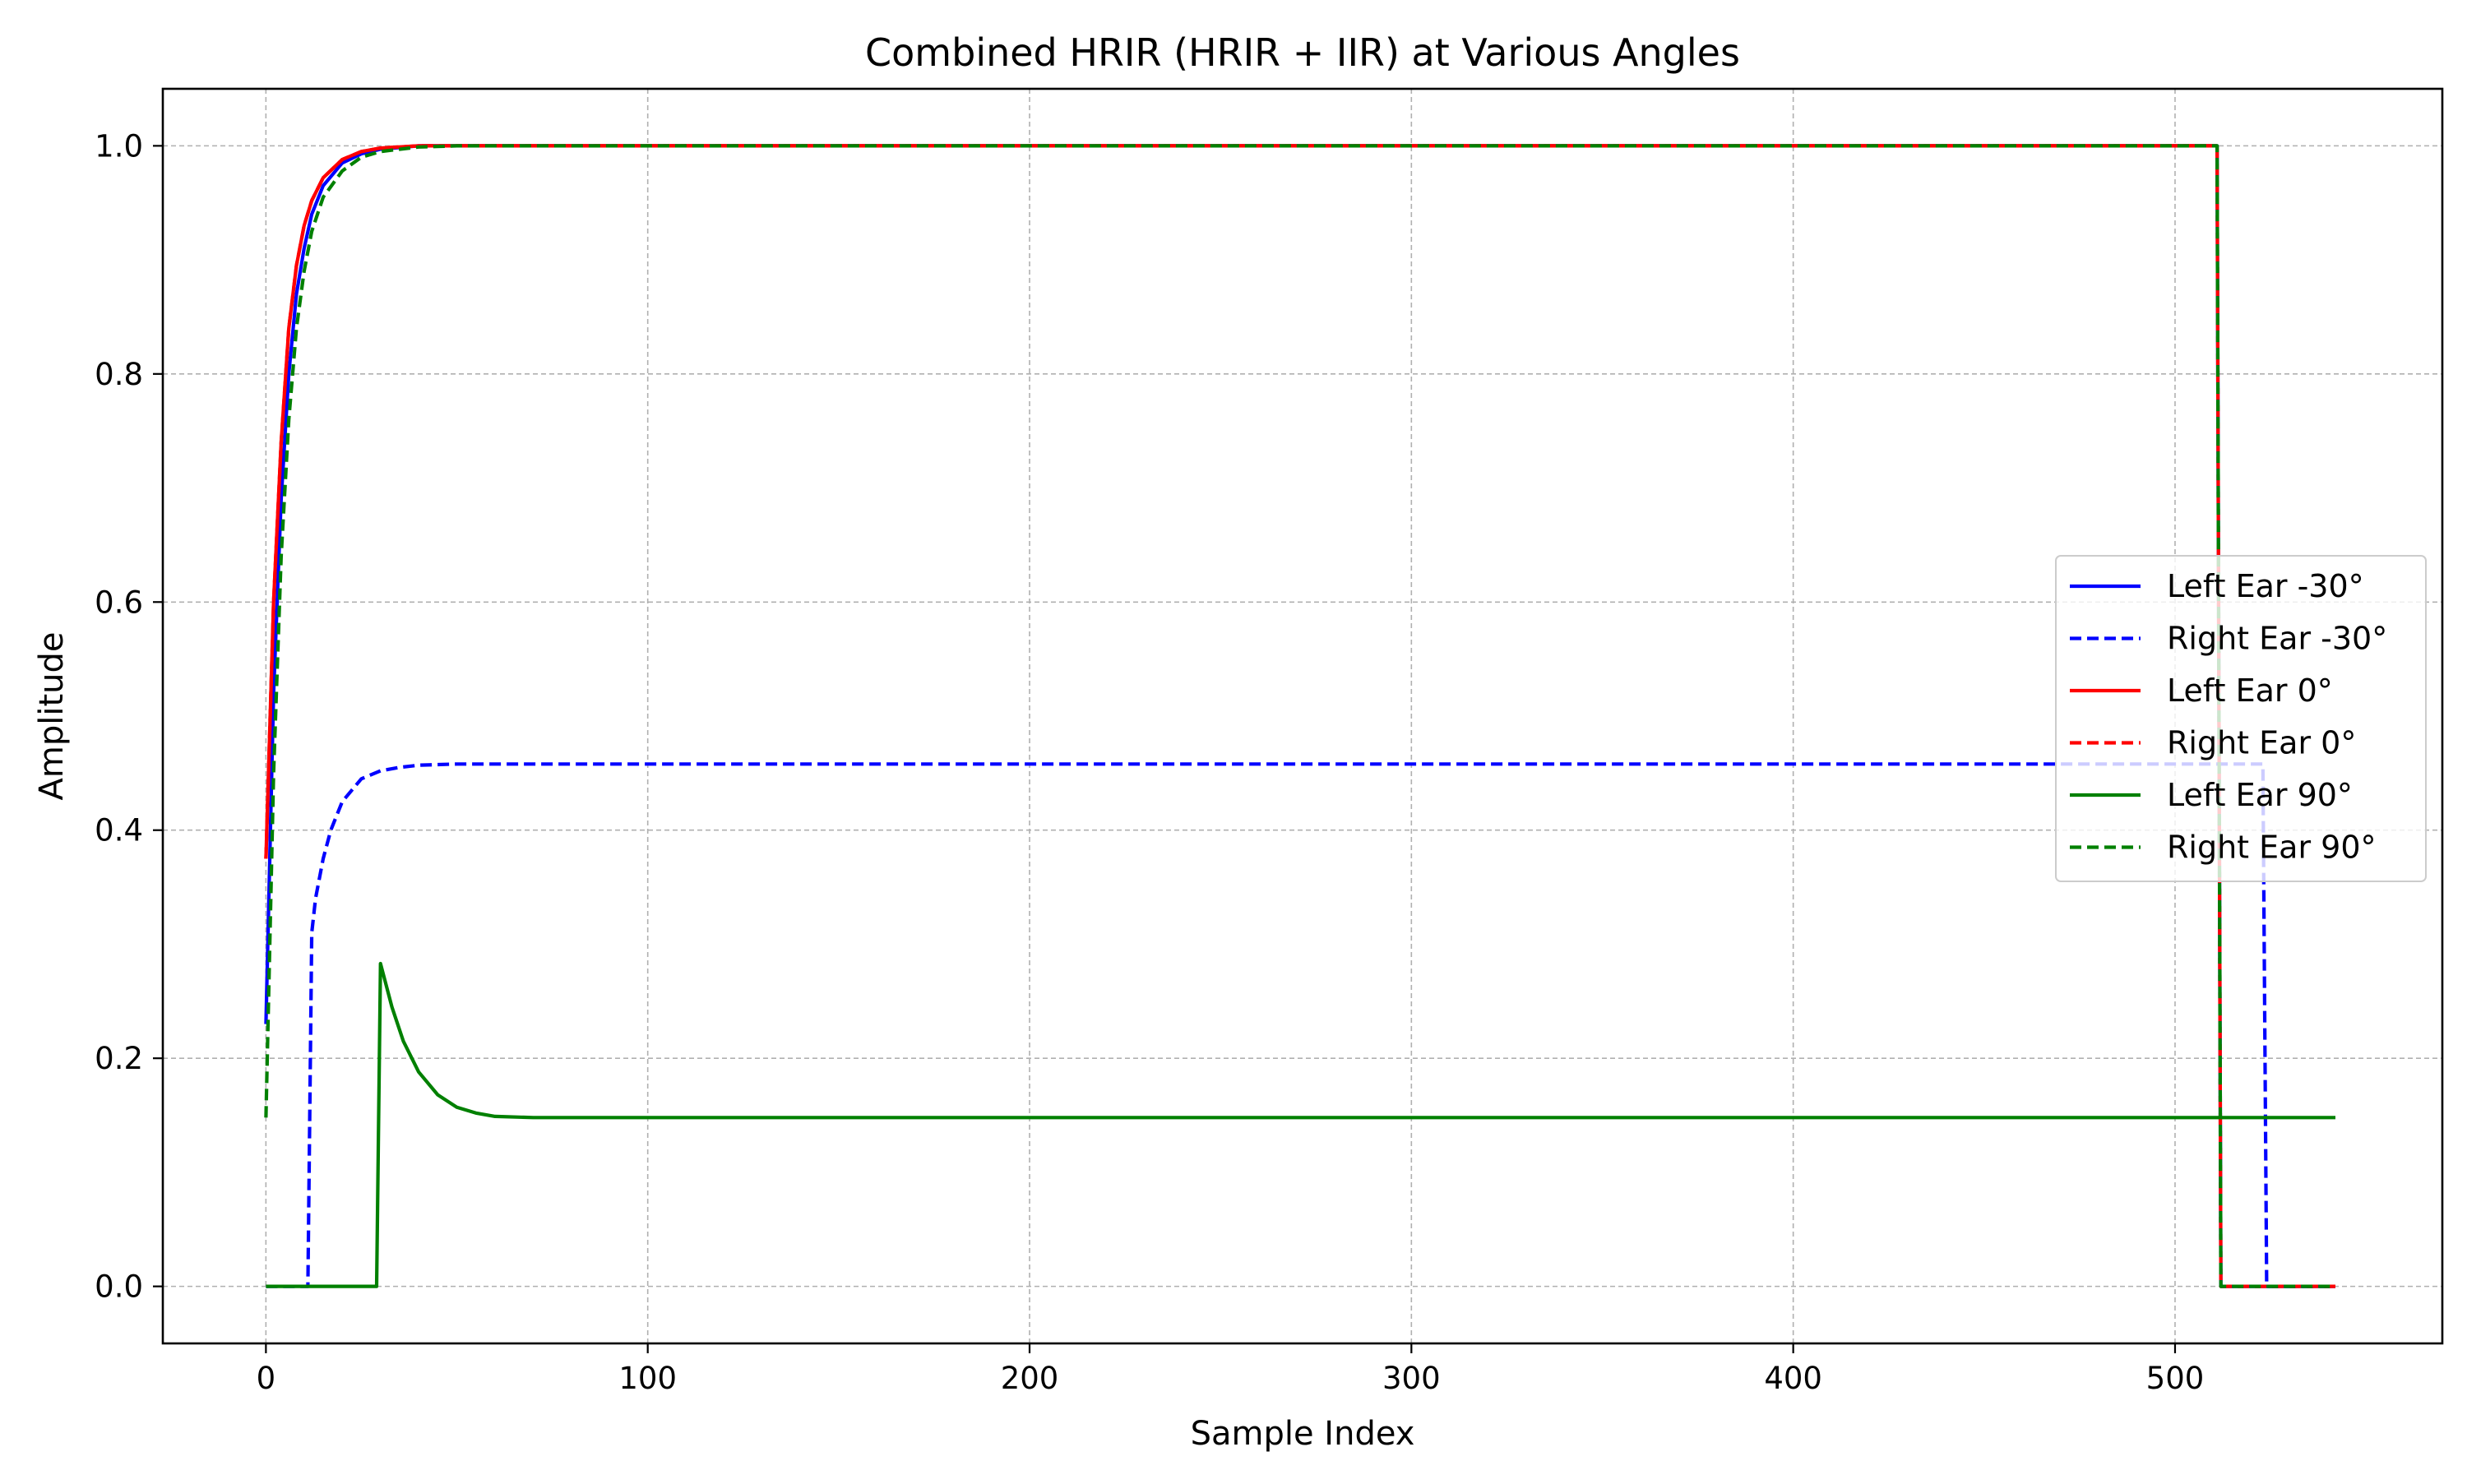 The height and width of the screenshot is (1484, 2467). I want to click on y-axis-label: Amplitude, so click(52, 716).